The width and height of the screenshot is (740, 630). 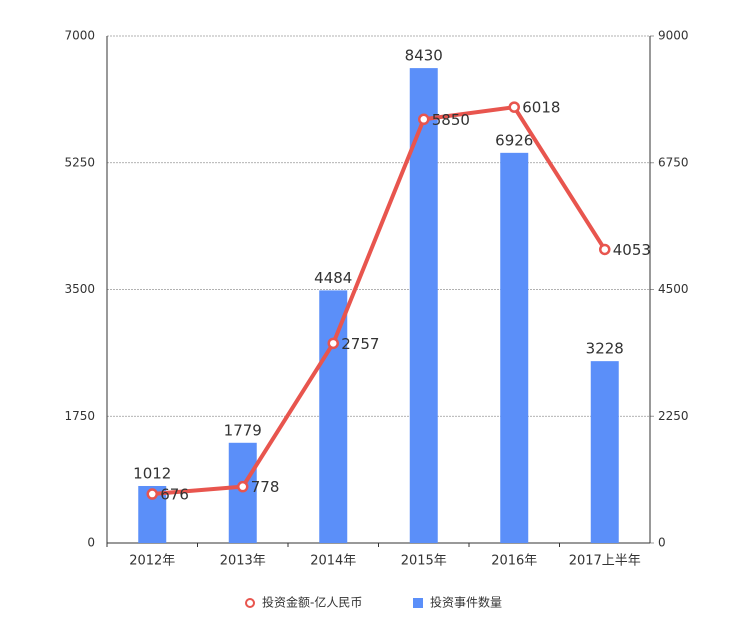 What do you see at coordinates (424, 561) in the screenshot?
I see `x-tick-label: 2015年` at bounding box center [424, 561].